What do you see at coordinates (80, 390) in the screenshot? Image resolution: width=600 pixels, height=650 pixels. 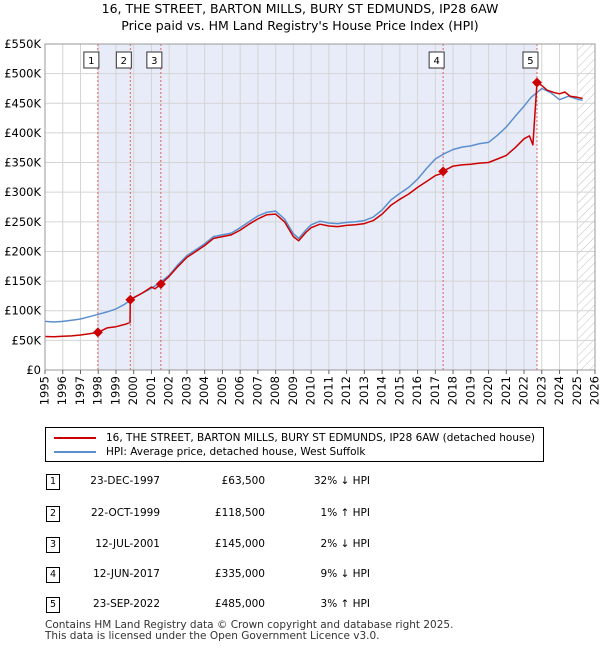 I see `x-tick-label: 1997` at bounding box center [80, 390].